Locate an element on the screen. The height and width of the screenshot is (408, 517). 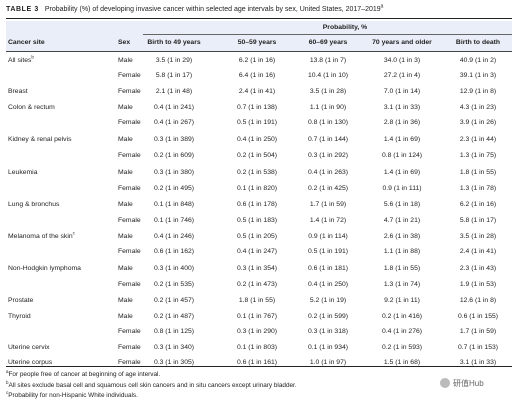
cancer-site-text: Leukemia is located at coordinates (23, 172).